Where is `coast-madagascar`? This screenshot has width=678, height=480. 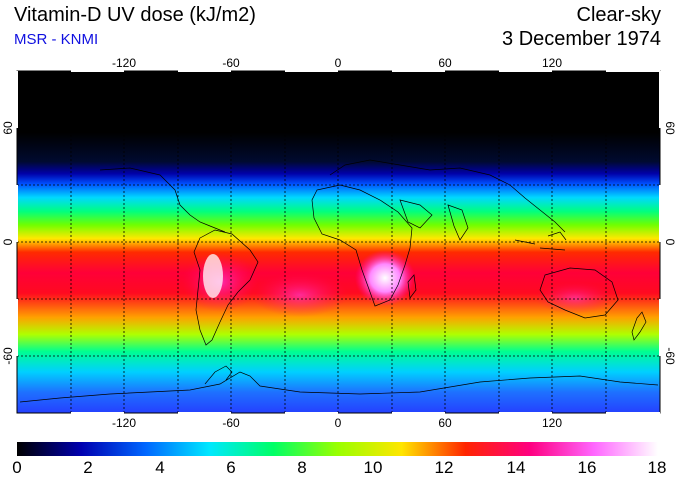
coast-madagascar is located at coordinates (412, 286).